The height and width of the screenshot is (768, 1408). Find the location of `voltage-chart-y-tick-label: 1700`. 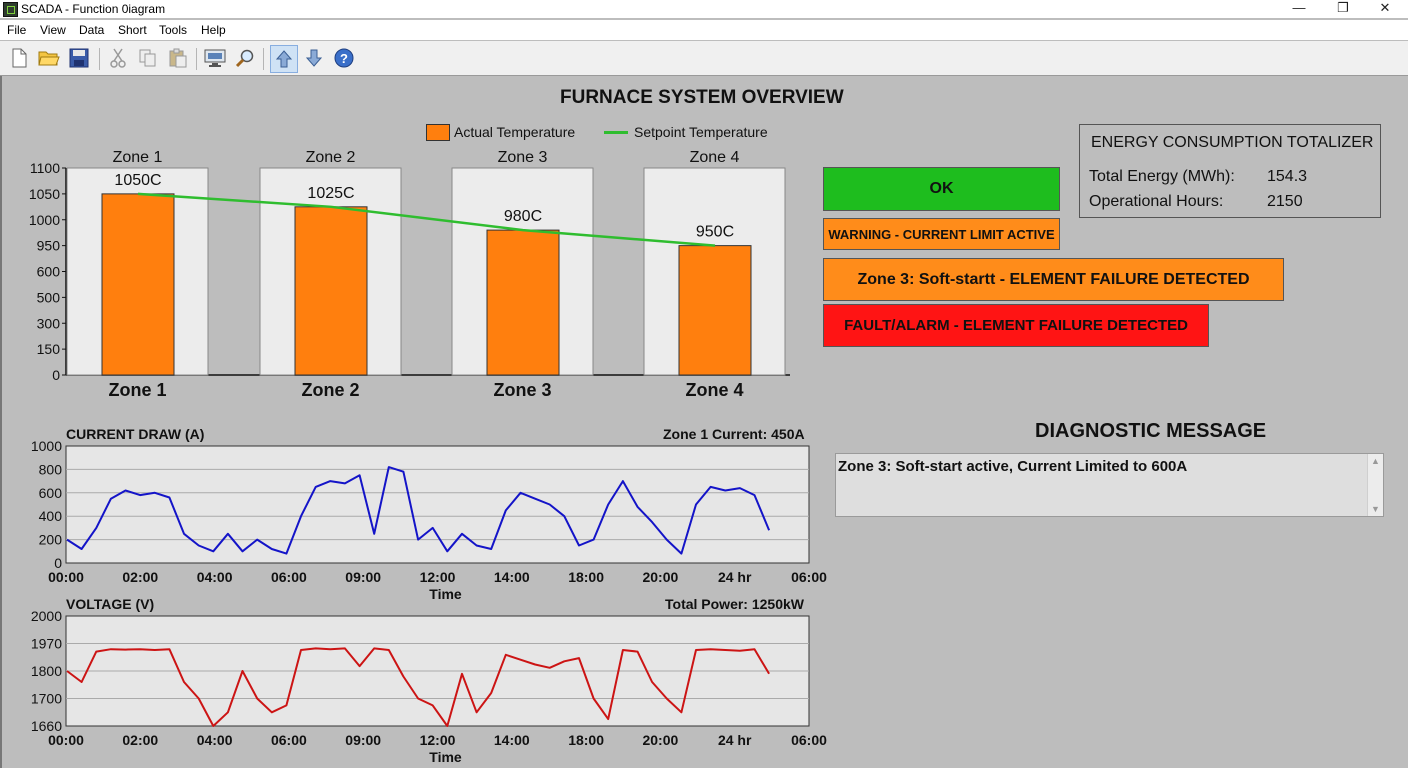

voltage-chart-y-tick-label: 1700 is located at coordinates (46, 699).